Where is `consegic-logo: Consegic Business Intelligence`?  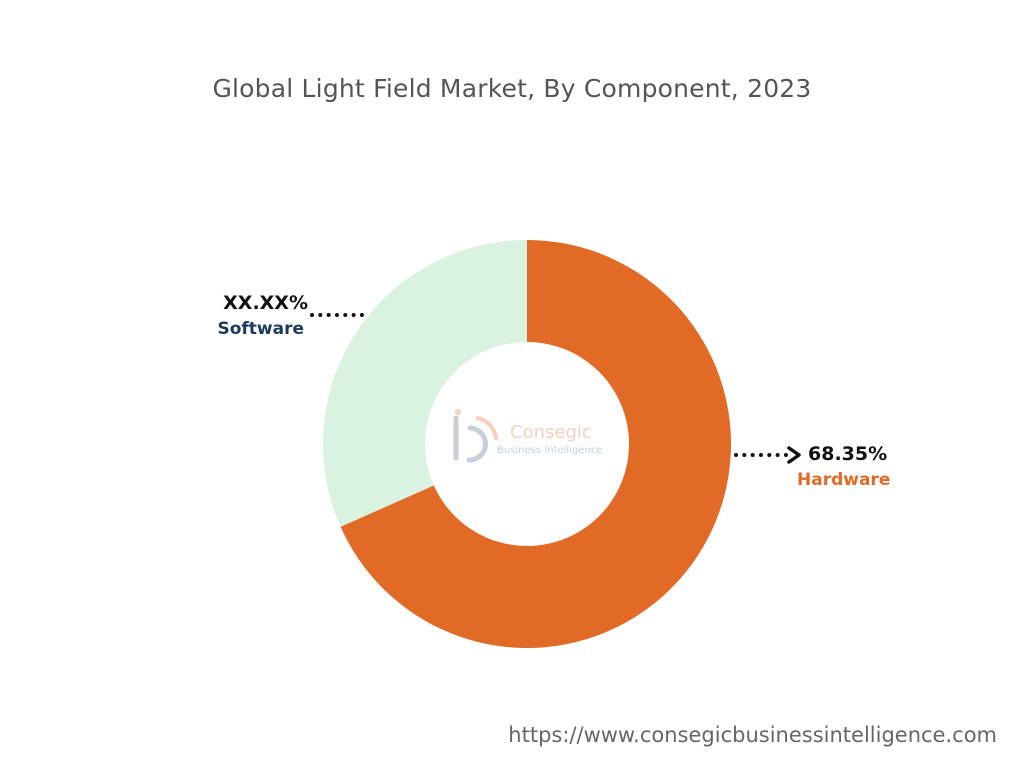
consegic-logo: Consegic Business Intelligence is located at coordinates (527, 436).